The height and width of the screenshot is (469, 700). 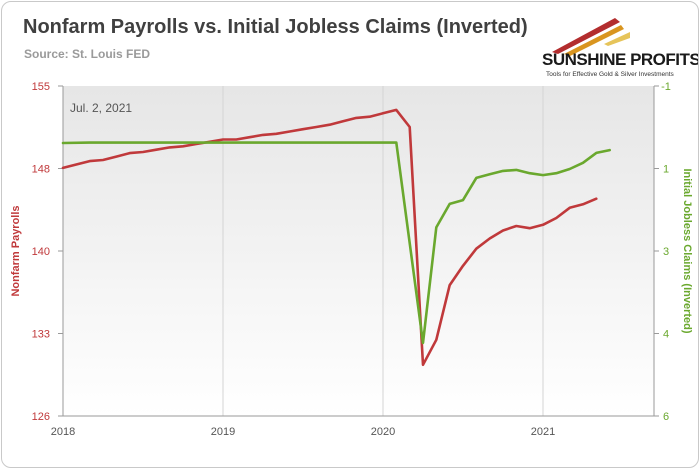 What do you see at coordinates (666, 417) in the screenshot?
I see `right-tick-label: 6` at bounding box center [666, 417].